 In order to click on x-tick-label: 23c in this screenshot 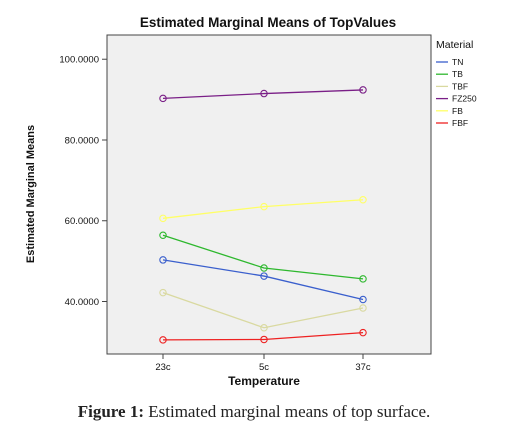, I will do `click(163, 367)`.